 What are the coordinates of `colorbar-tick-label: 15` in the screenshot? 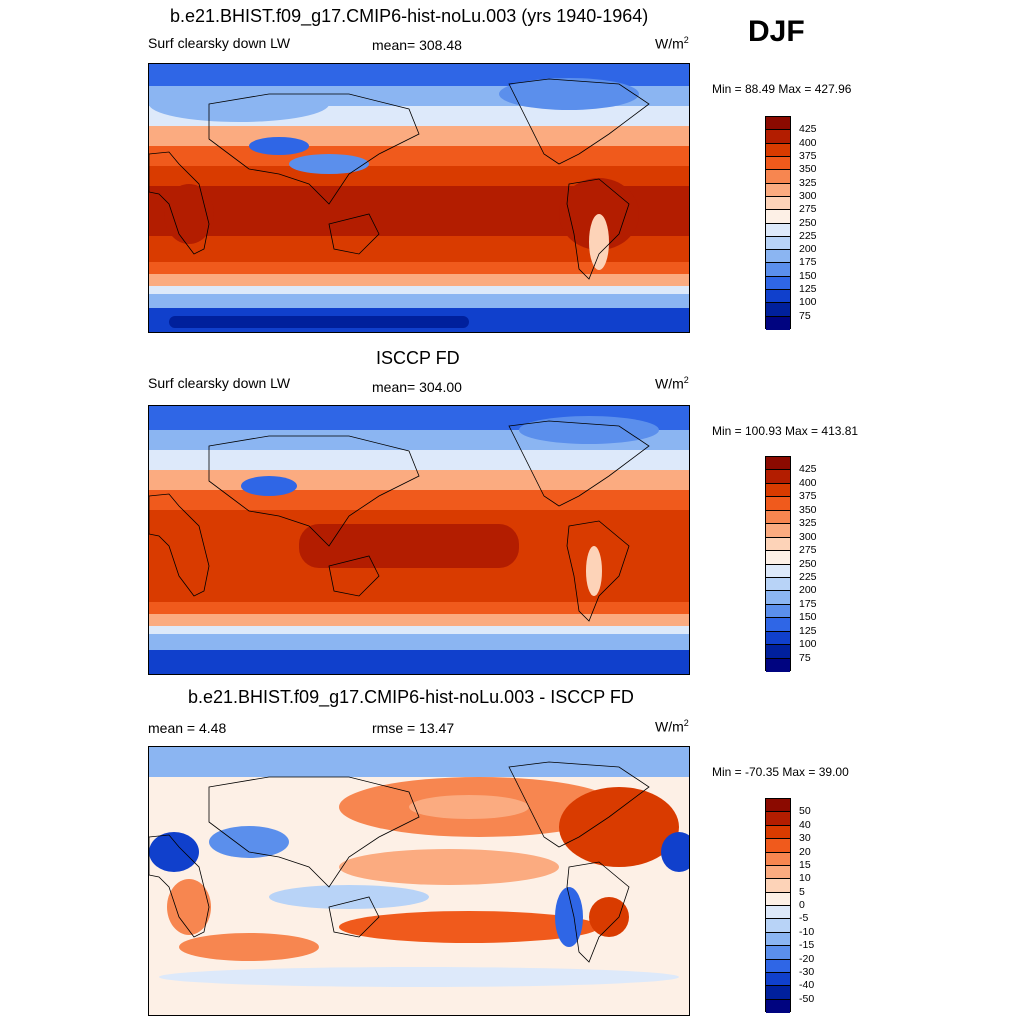 It's located at (805, 864).